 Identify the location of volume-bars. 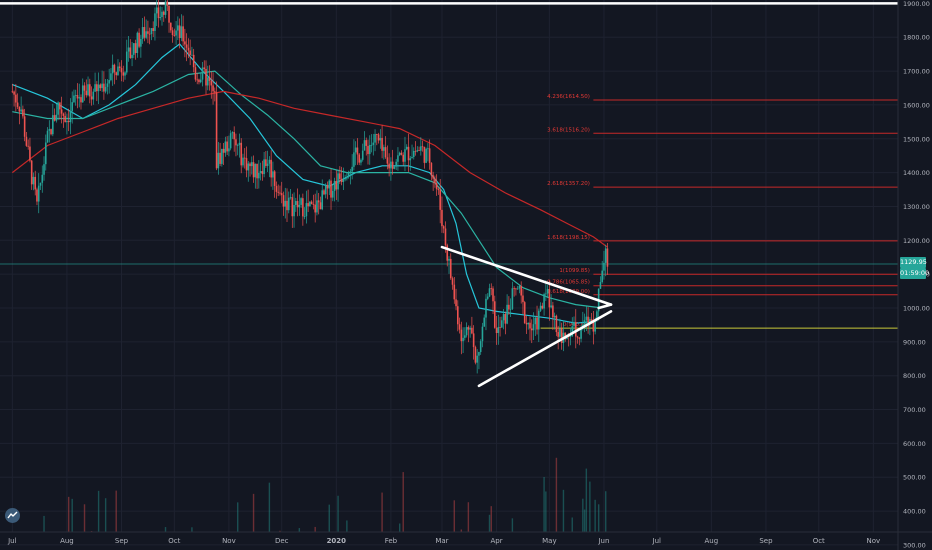
(312, 494).